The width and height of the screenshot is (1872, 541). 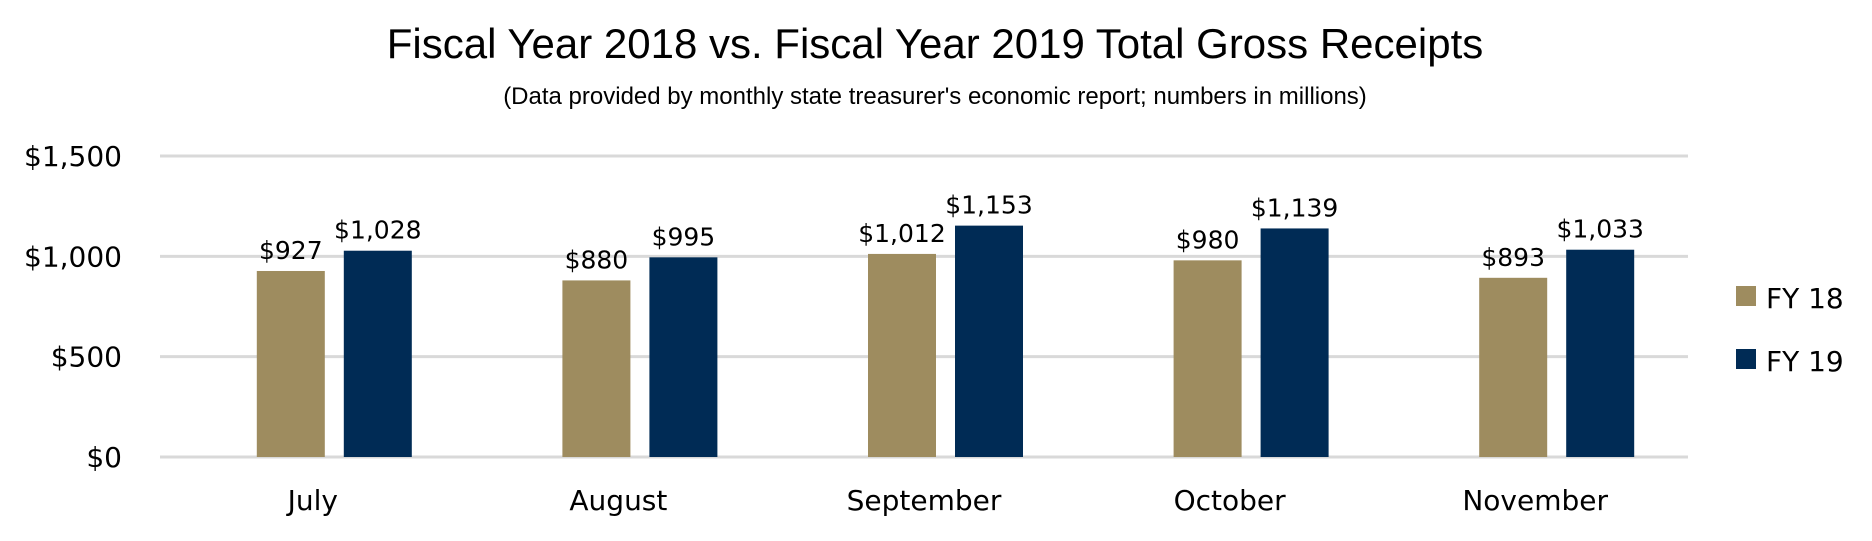 I want to click on y-axis-ticks: $0 $500 $1,000 $1,500, so click(x=73, y=307).